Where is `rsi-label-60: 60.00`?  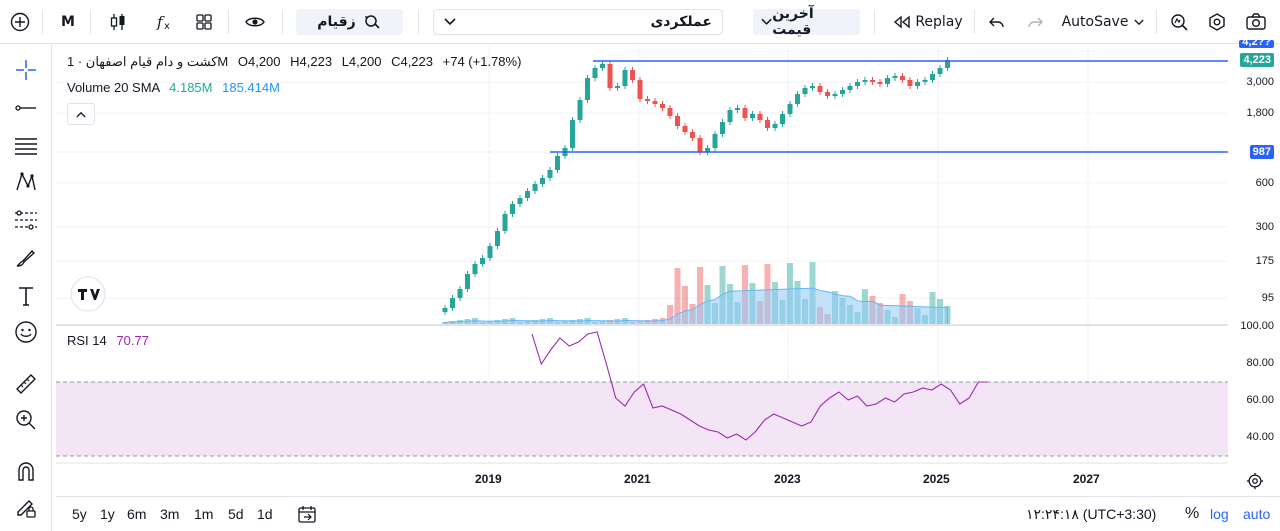 rsi-label-60: 60.00 is located at coordinates (1260, 400).